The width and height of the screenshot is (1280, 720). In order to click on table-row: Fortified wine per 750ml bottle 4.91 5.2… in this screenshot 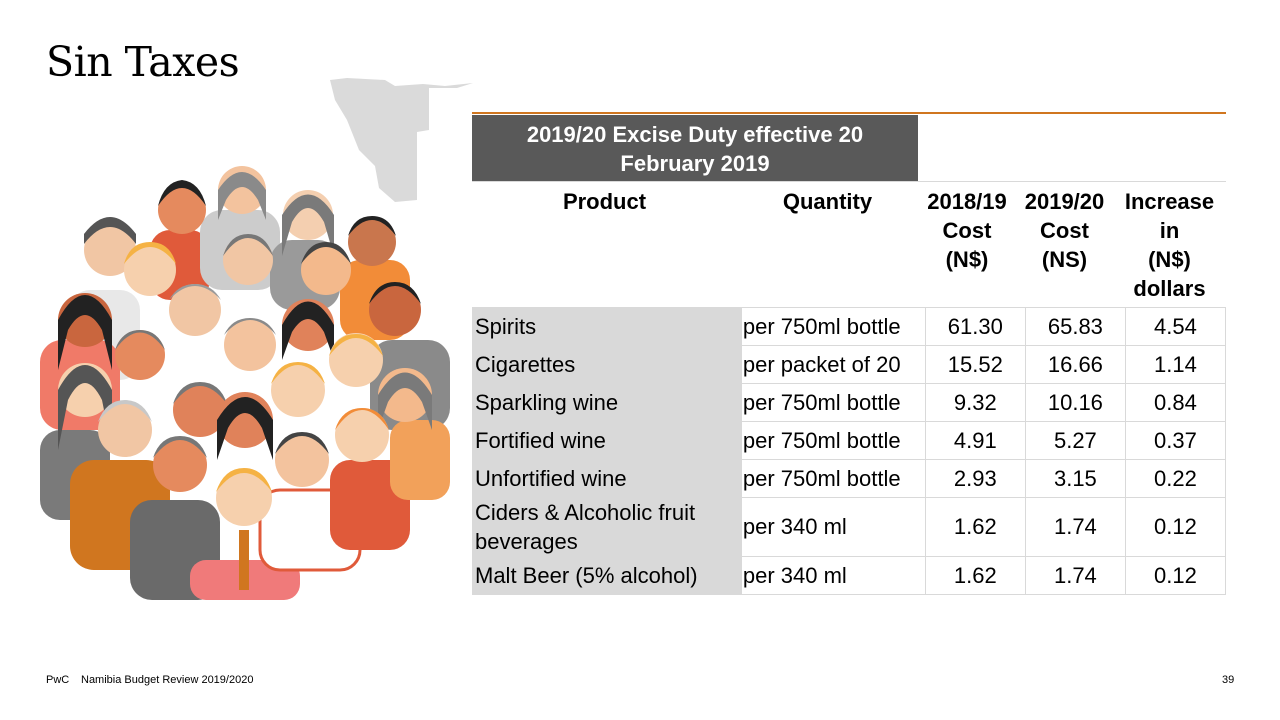, I will do `click(849, 440)`.